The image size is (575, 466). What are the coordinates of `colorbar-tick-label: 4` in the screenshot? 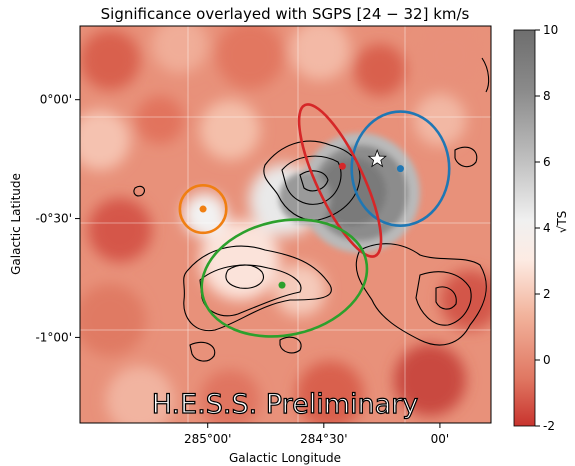 It's located at (547, 228).